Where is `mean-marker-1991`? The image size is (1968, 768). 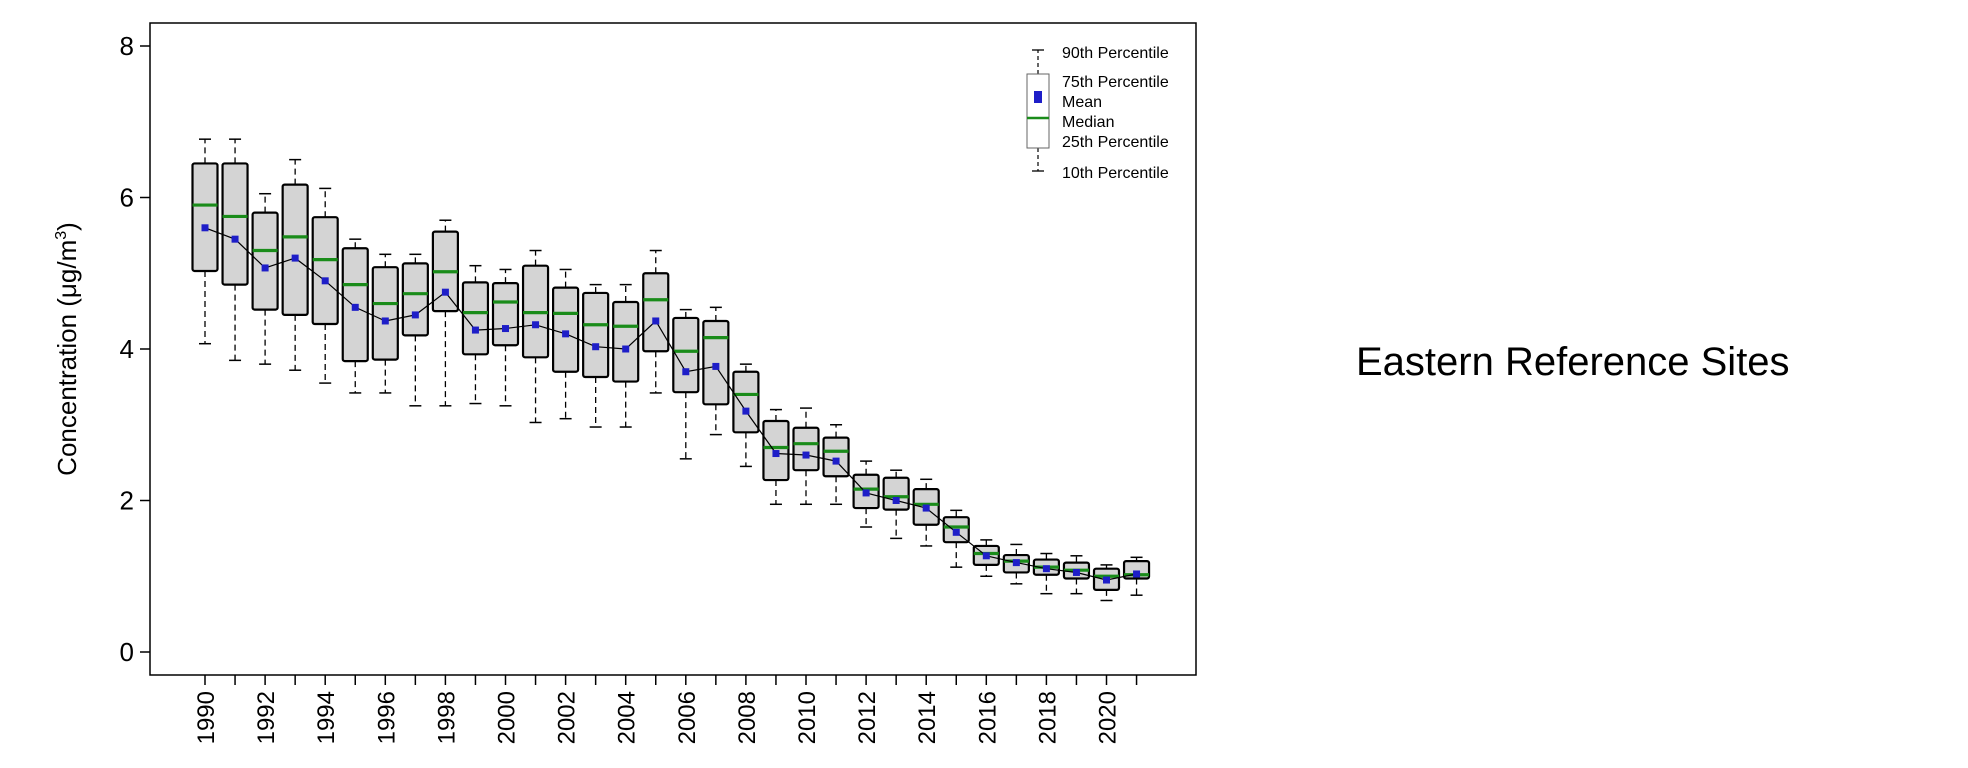 mean-marker-1991 is located at coordinates (235, 239).